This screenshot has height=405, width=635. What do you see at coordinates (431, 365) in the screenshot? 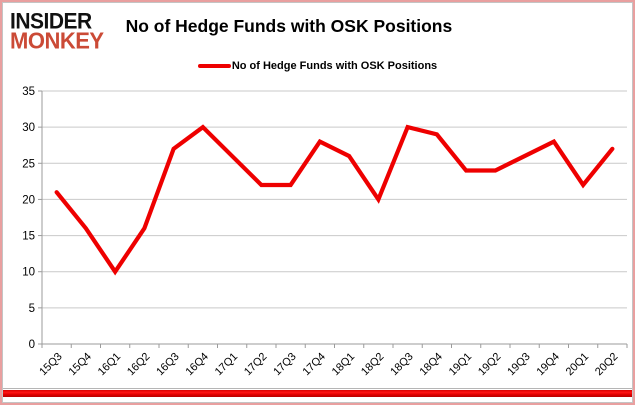
I see `x-tick-label: 18Q4` at bounding box center [431, 365].